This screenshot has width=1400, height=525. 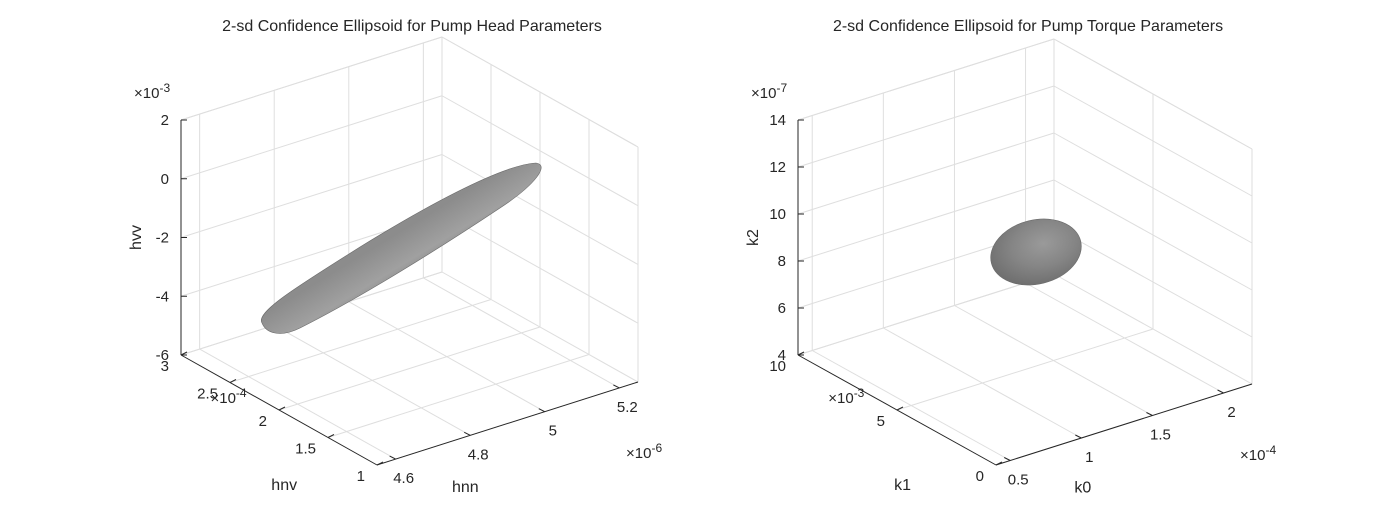 I want to click on z-tick-label: 2, so click(x=165, y=120).